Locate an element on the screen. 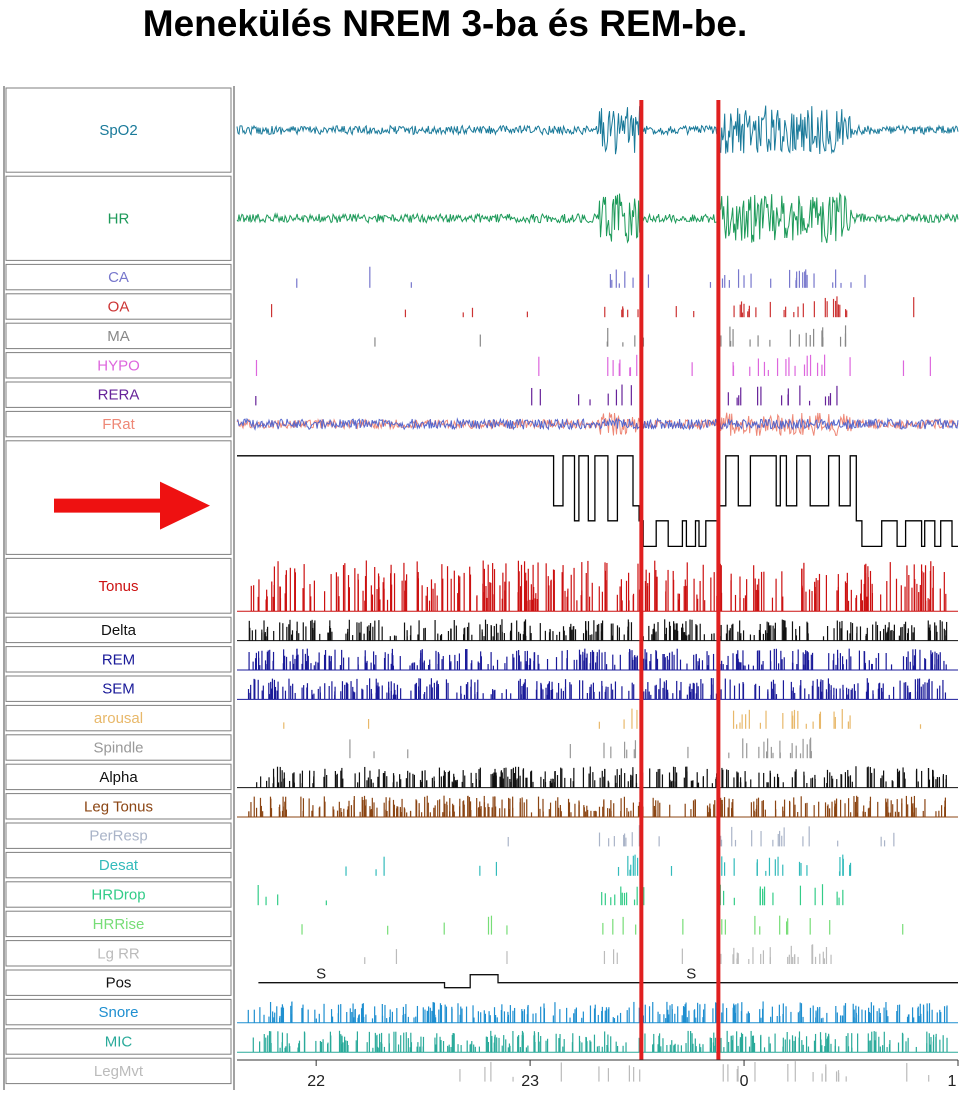 The height and width of the screenshot is (1096, 960). channel-label-hypo: HYPO is located at coordinates (118, 365).